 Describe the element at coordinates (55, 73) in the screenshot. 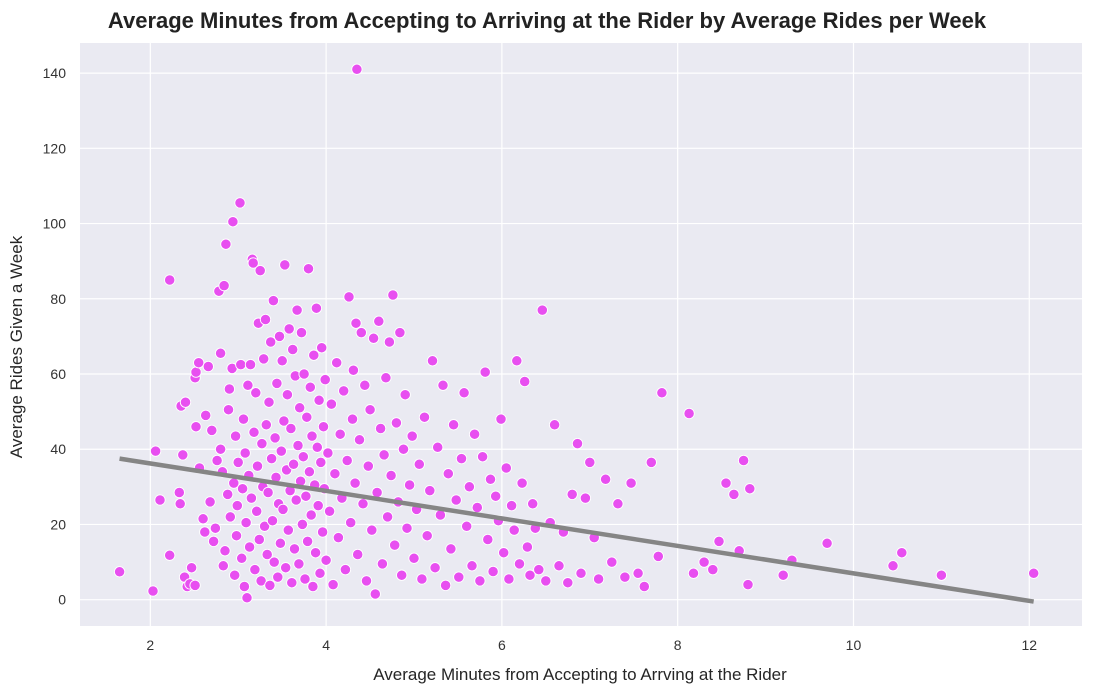

I see `y-tick-label: 140` at that location.